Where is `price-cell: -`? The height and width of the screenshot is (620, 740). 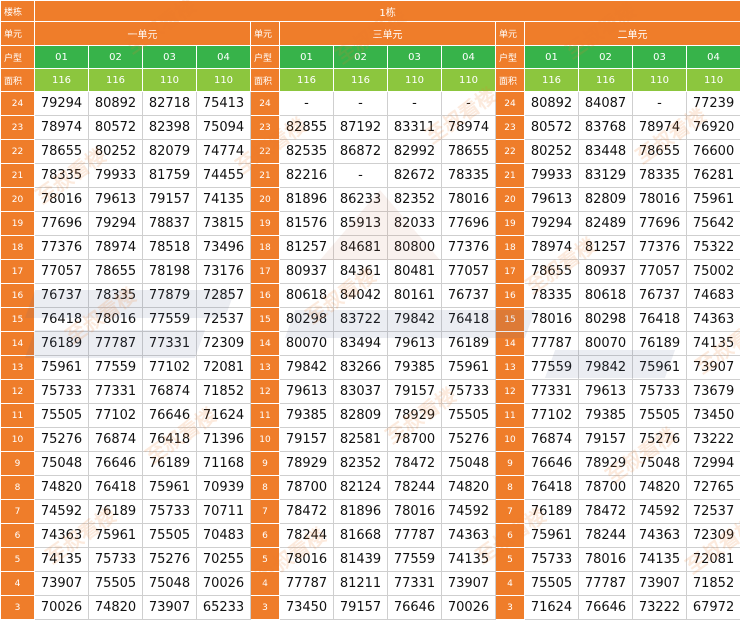 price-cell: - is located at coordinates (415, 104).